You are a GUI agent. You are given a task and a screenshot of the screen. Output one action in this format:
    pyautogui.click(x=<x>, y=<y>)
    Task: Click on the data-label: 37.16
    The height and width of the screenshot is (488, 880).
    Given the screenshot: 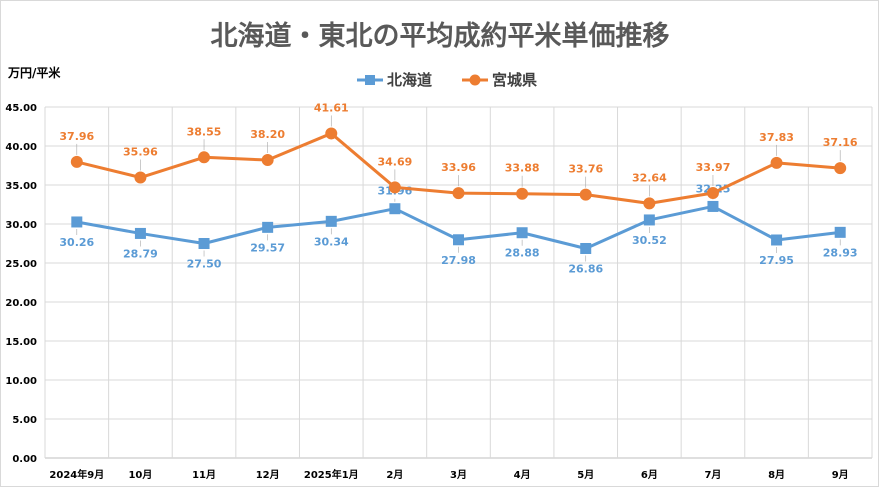 What is the action you would take?
    pyautogui.click(x=840, y=142)
    